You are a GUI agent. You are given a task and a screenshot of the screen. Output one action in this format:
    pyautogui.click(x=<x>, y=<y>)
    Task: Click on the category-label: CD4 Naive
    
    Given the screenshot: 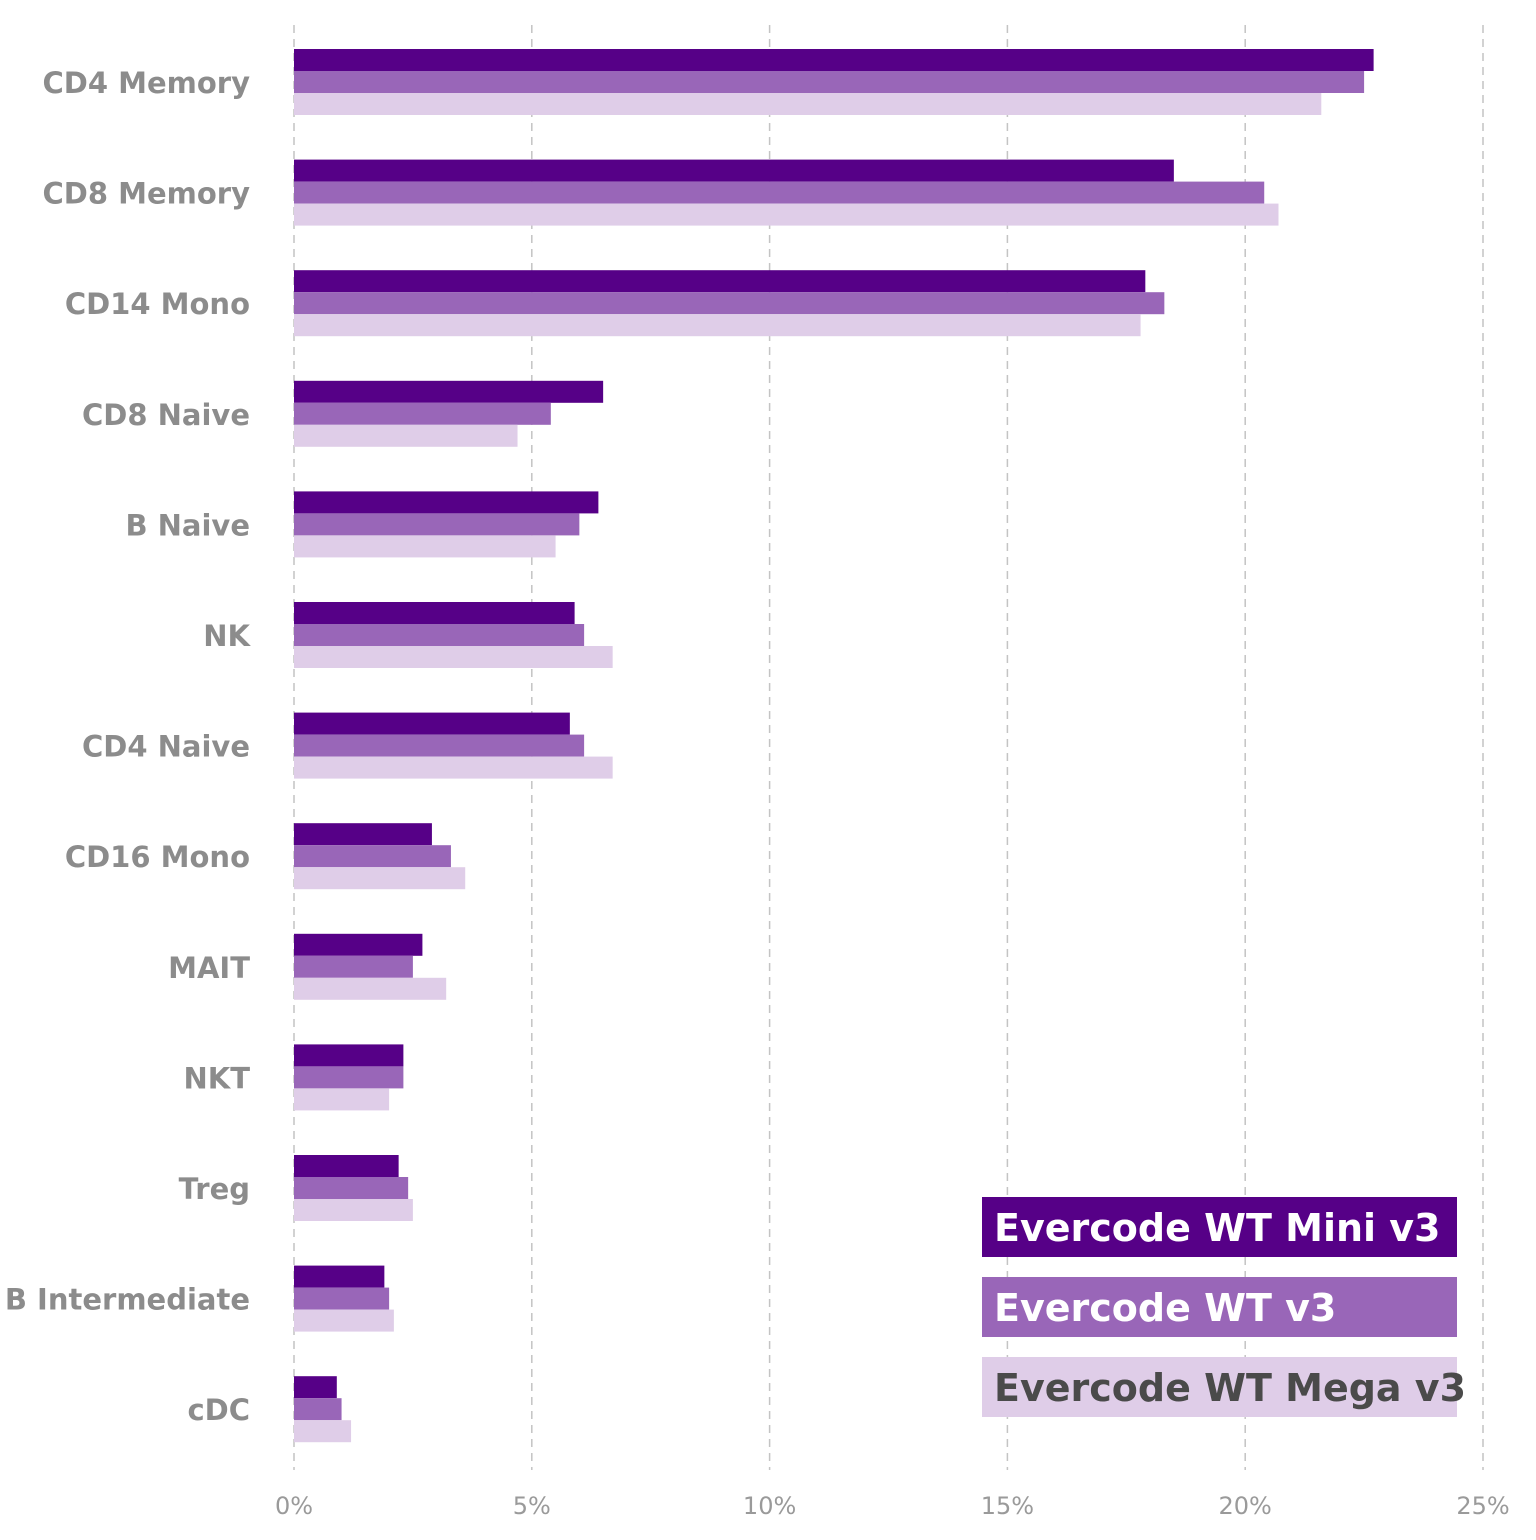 What is the action you would take?
    pyautogui.click(x=166, y=747)
    